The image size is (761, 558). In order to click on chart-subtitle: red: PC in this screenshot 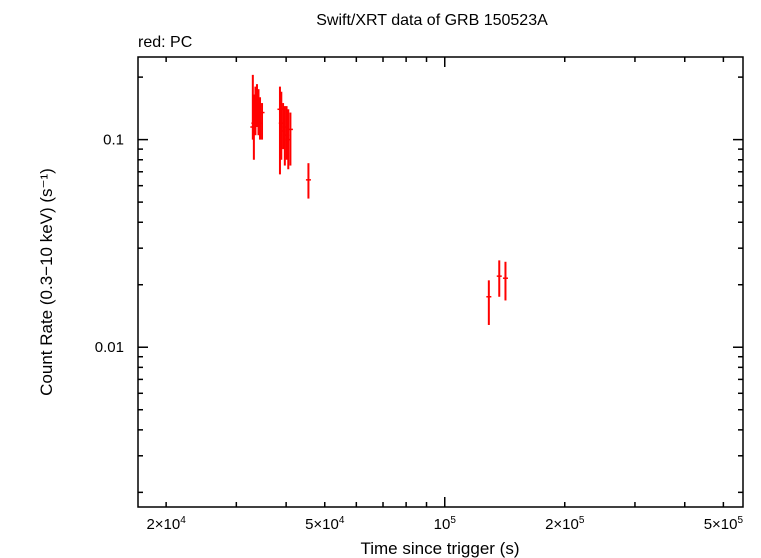, I will do `click(165, 42)`.